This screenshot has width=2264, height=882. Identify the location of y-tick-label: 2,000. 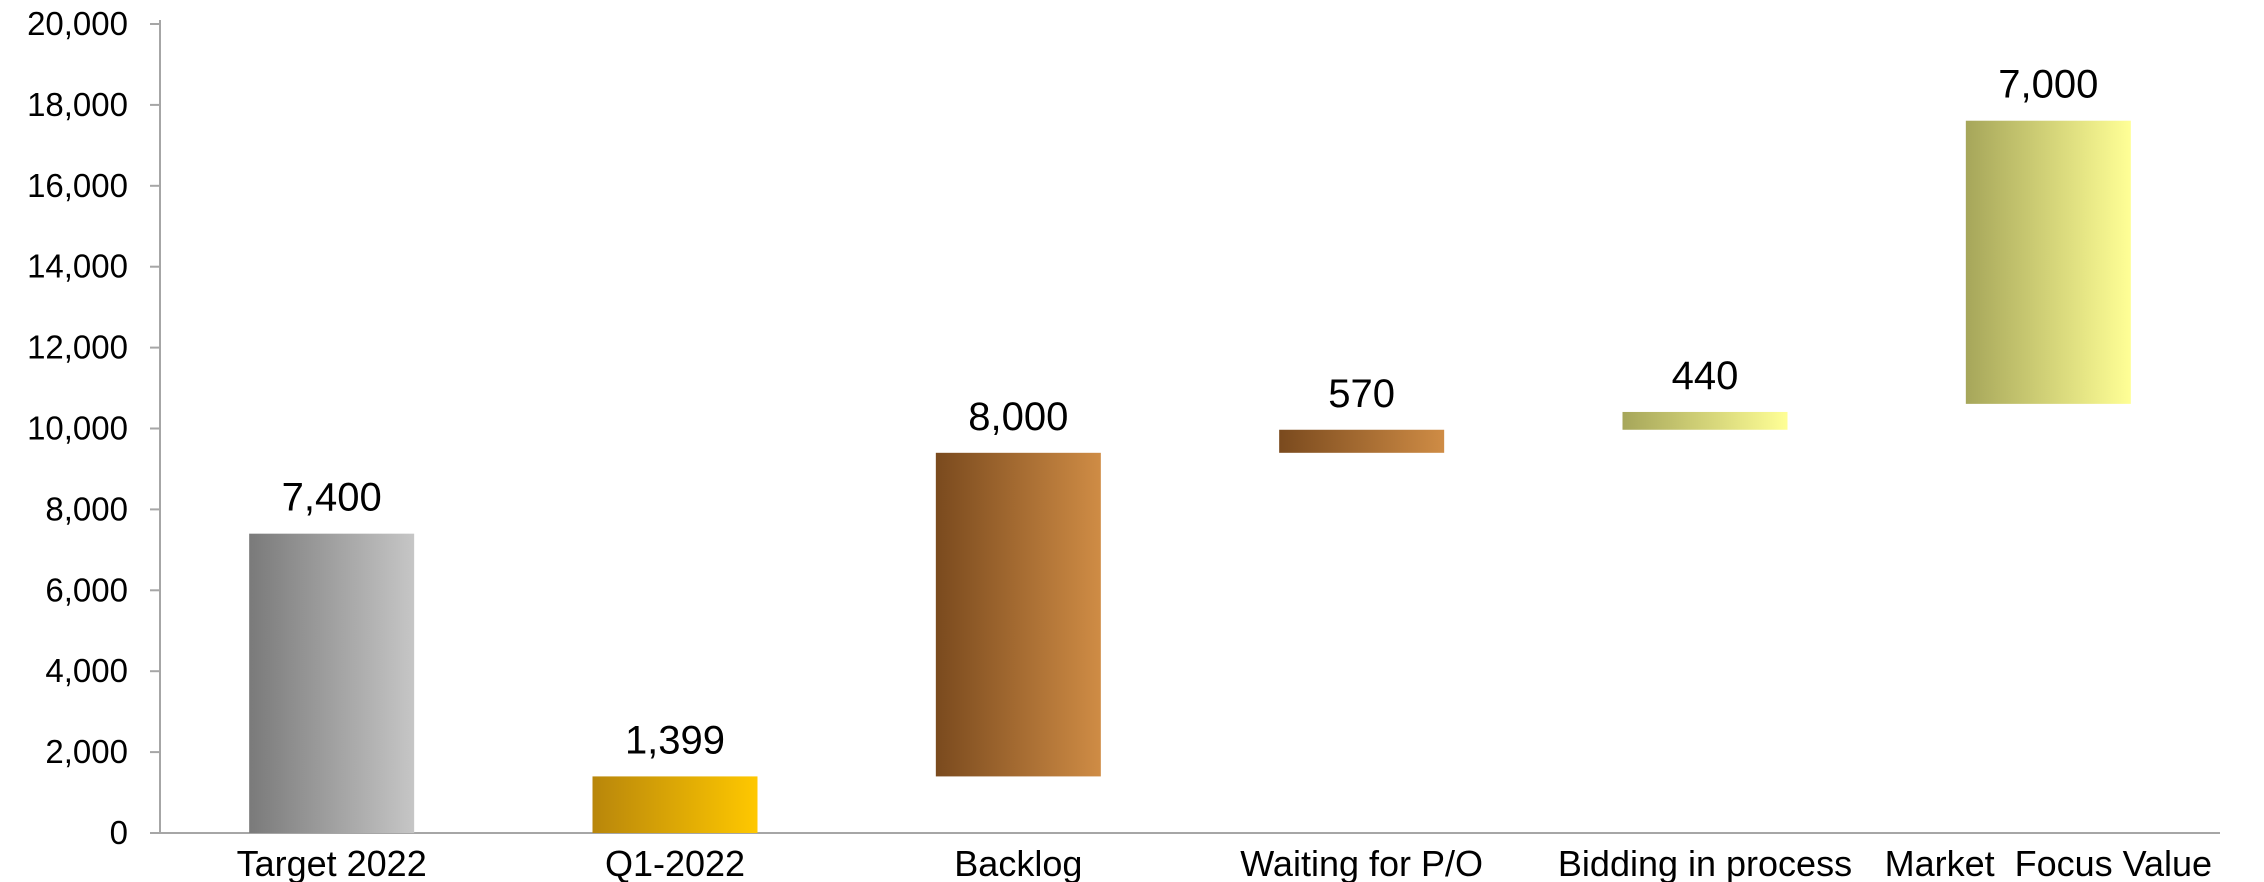
(86, 751).